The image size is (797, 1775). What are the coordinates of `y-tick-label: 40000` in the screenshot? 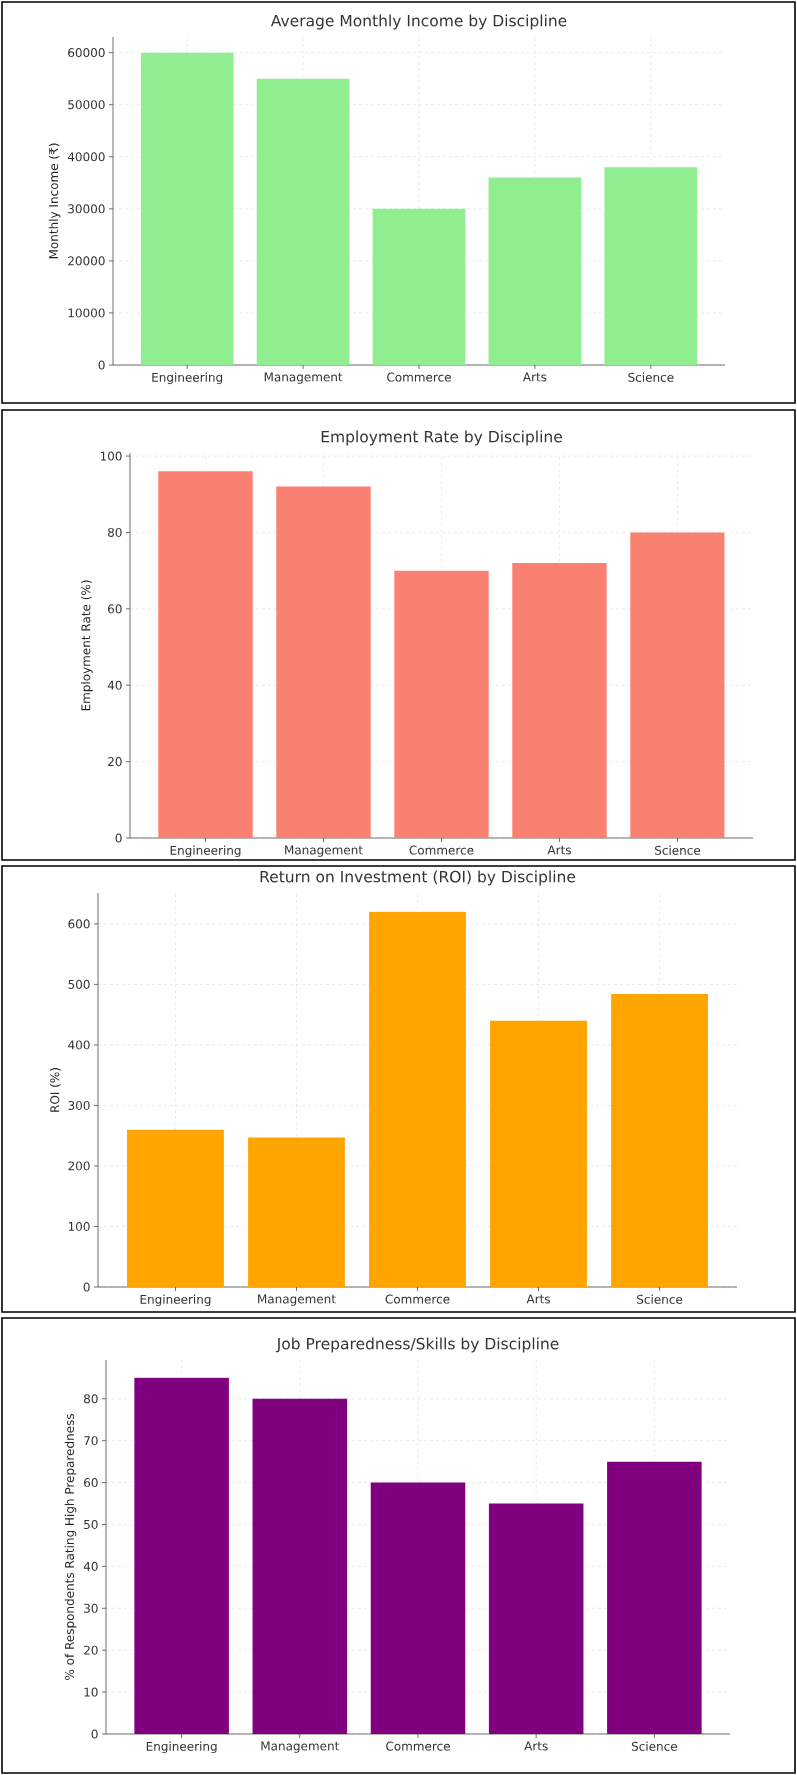 It's located at (86, 157).